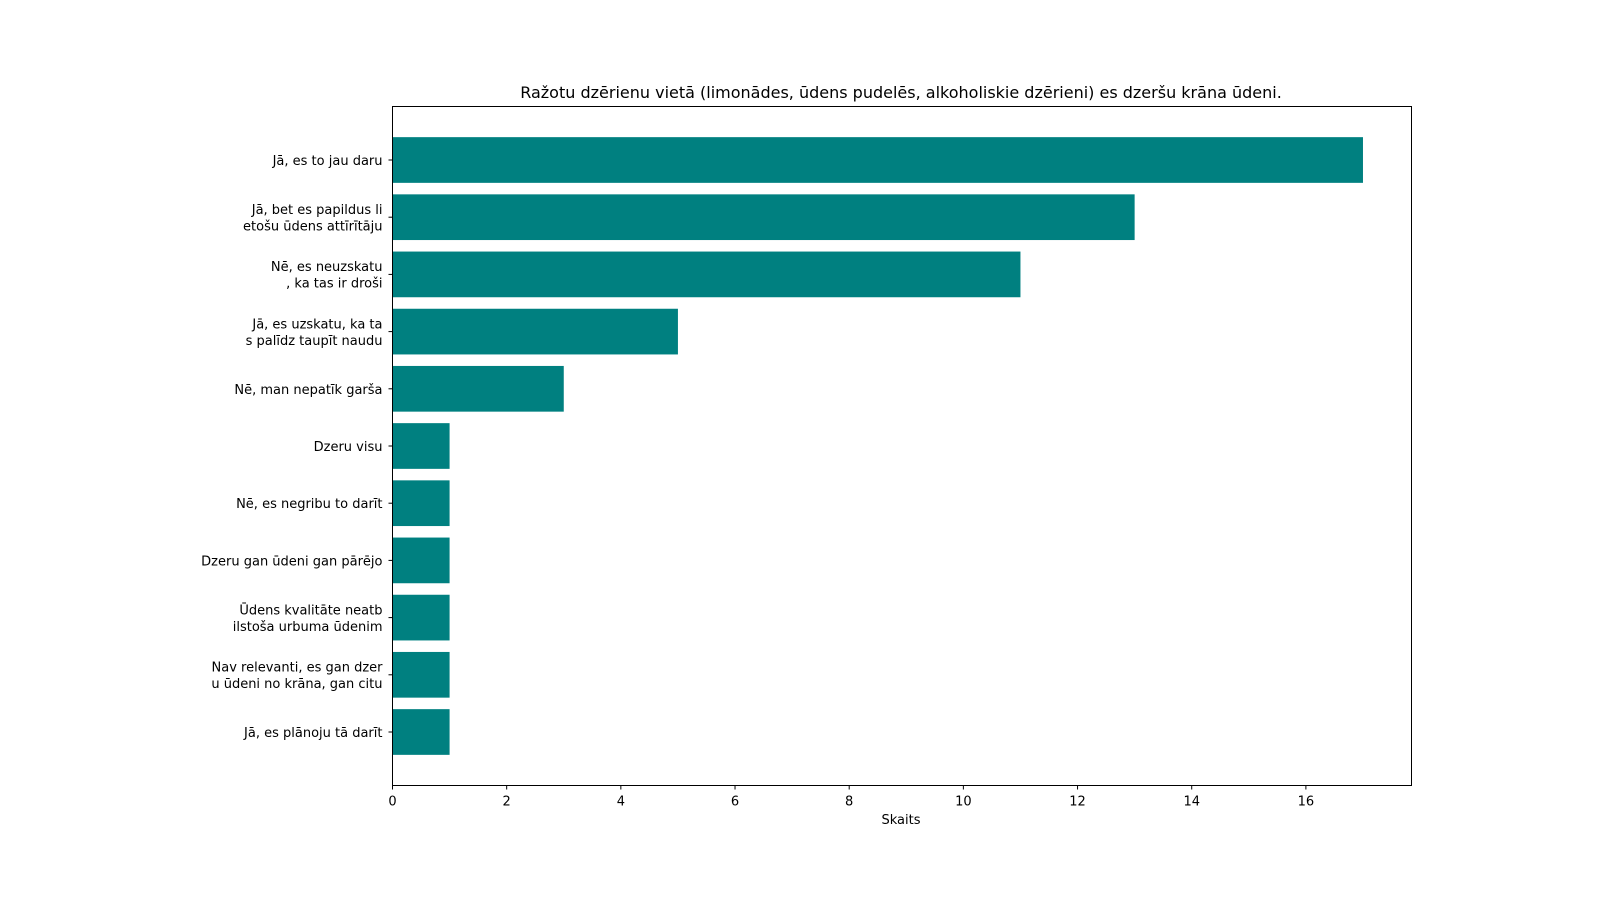 This screenshot has height=900, width=1600. Describe the element at coordinates (327, 276) in the screenshot. I see `y-tick-label: Nē, es neuzskatu, ka tas ir droši` at that location.